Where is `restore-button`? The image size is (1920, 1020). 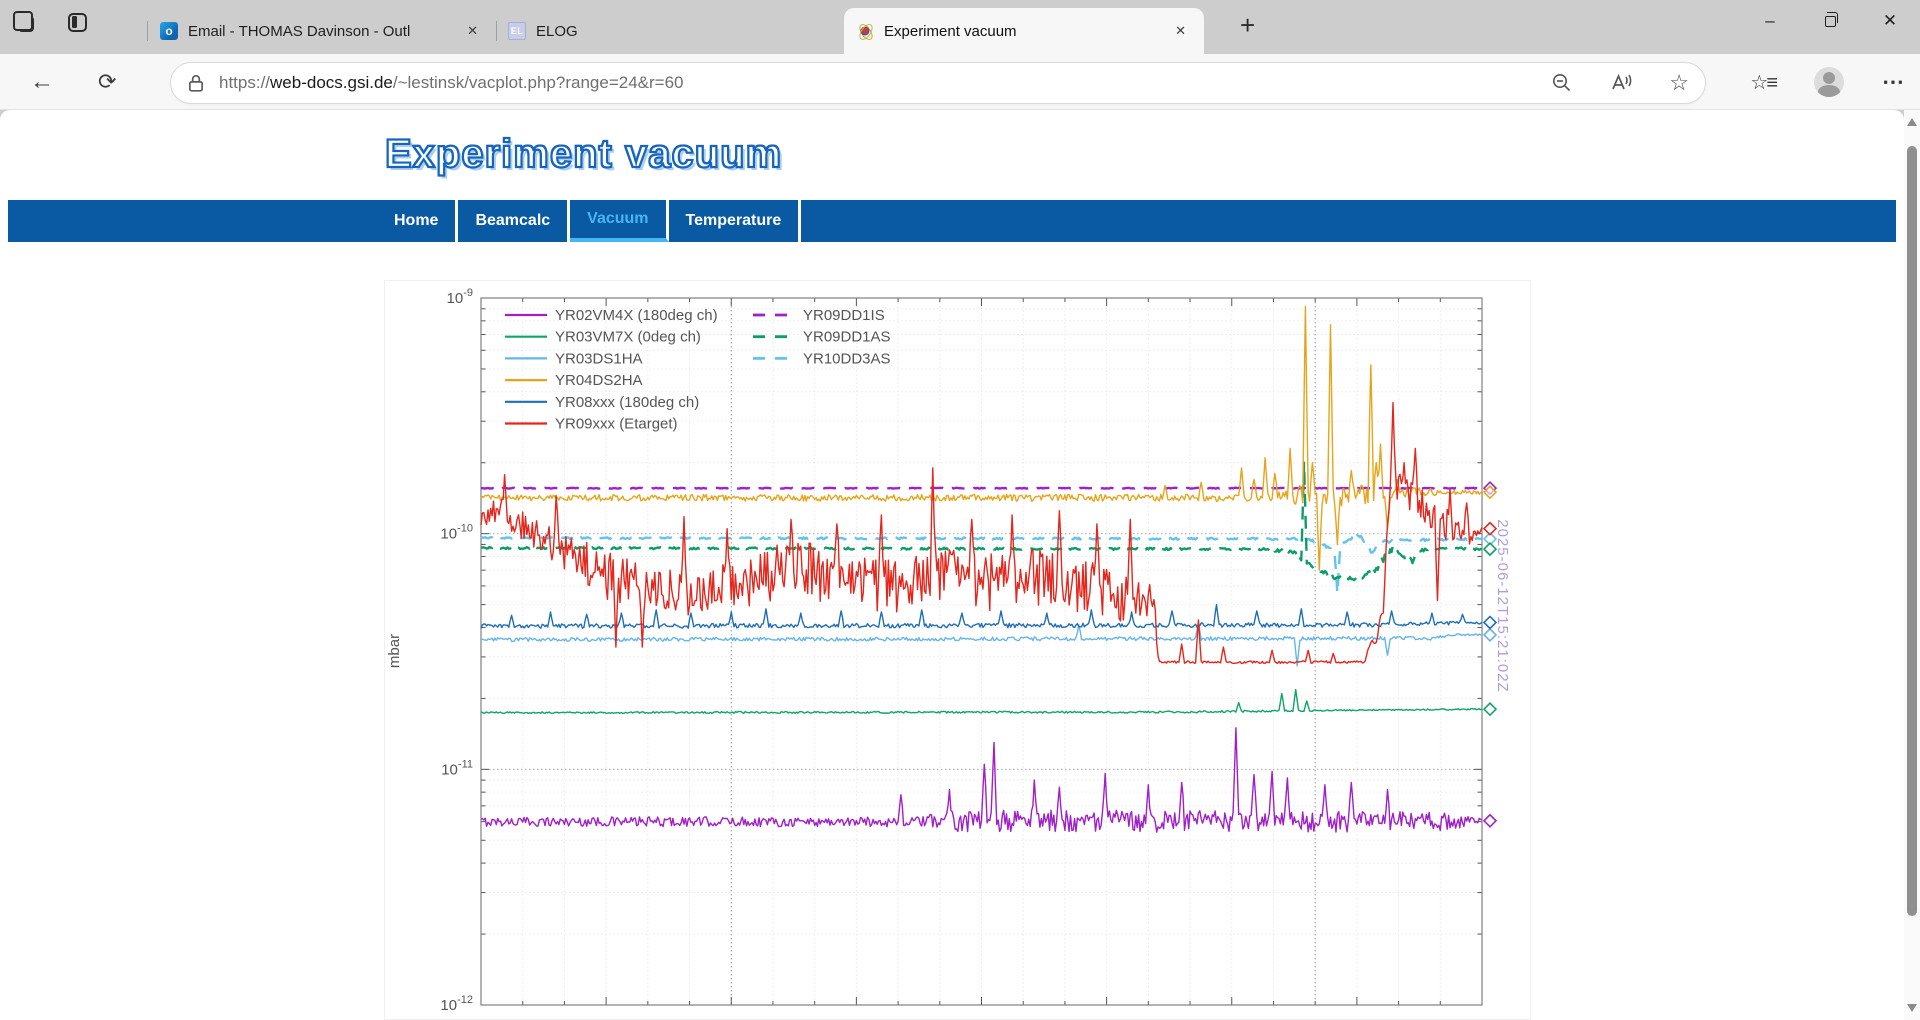
restore-button is located at coordinates (1830, 21).